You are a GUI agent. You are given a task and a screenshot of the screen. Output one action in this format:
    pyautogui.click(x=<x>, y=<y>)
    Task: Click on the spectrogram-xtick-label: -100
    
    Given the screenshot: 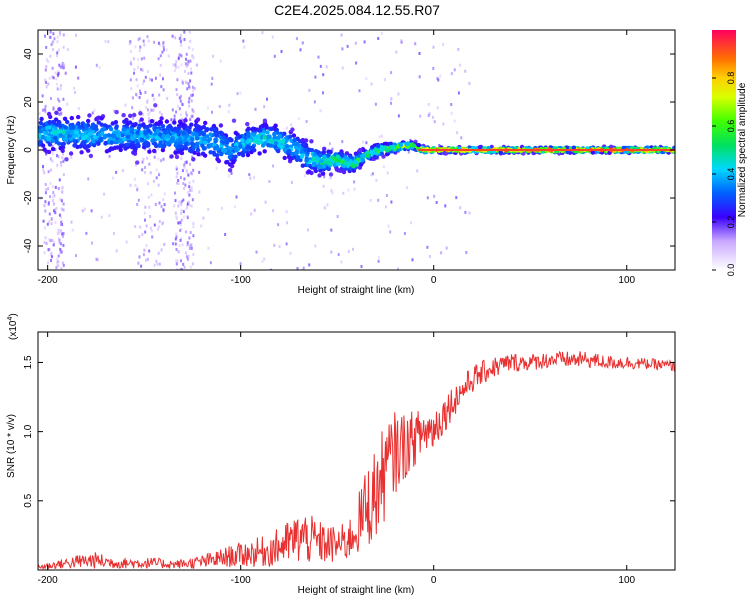 What is the action you would take?
    pyautogui.click(x=241, y=280)
    